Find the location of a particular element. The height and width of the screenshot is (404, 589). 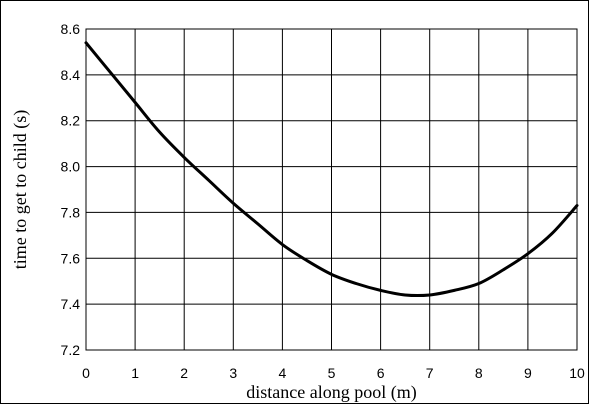

x-tick-label: 4 is located at coordinates (283, 373).